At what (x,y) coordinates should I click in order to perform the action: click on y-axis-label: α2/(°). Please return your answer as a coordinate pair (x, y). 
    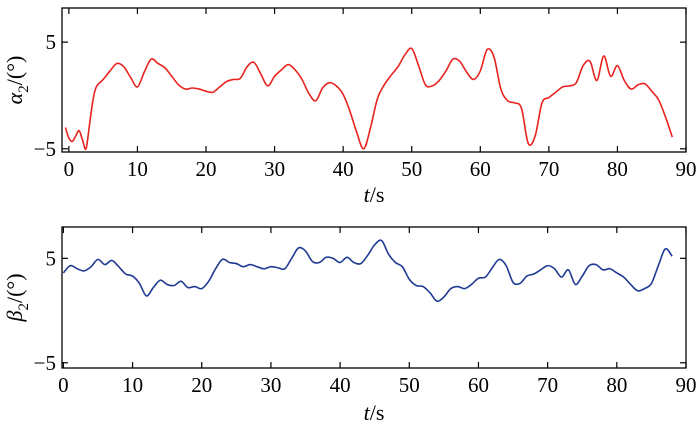
    Looking at the image, I should click on (17, 80).